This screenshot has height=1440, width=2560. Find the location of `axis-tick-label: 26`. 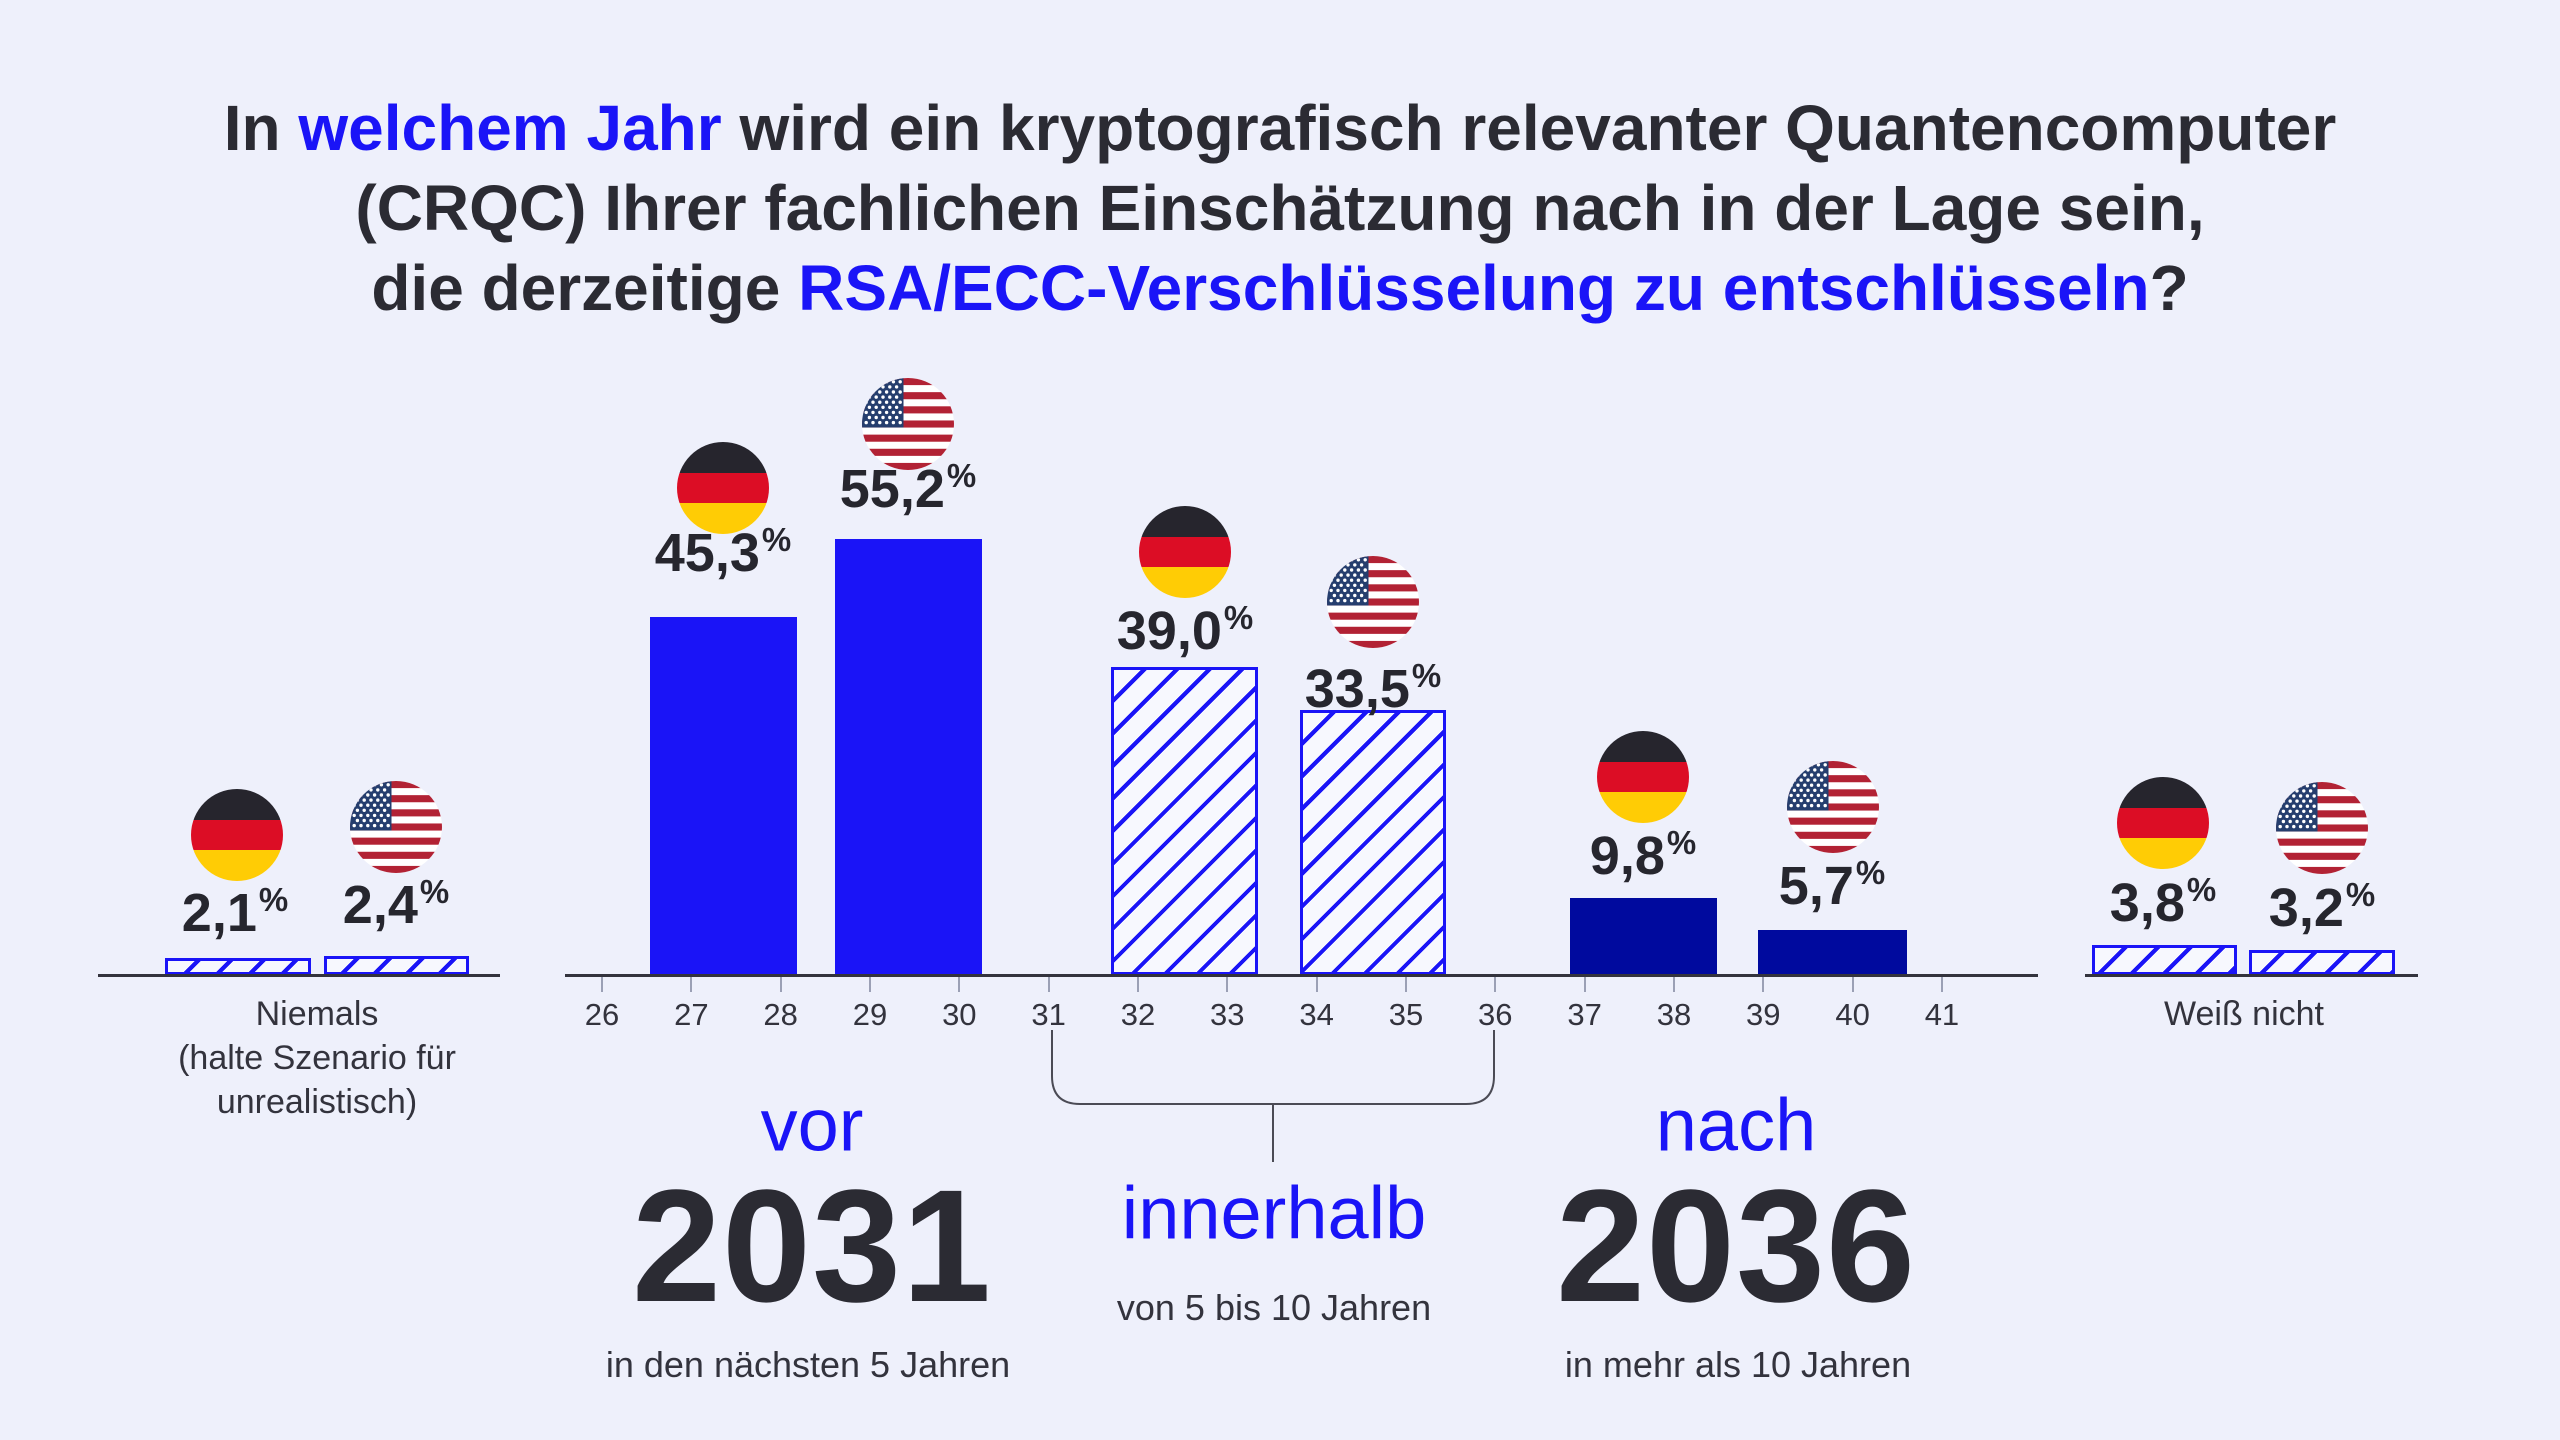

axis-tick-label: 26 is located at coordinates (602, 1014).